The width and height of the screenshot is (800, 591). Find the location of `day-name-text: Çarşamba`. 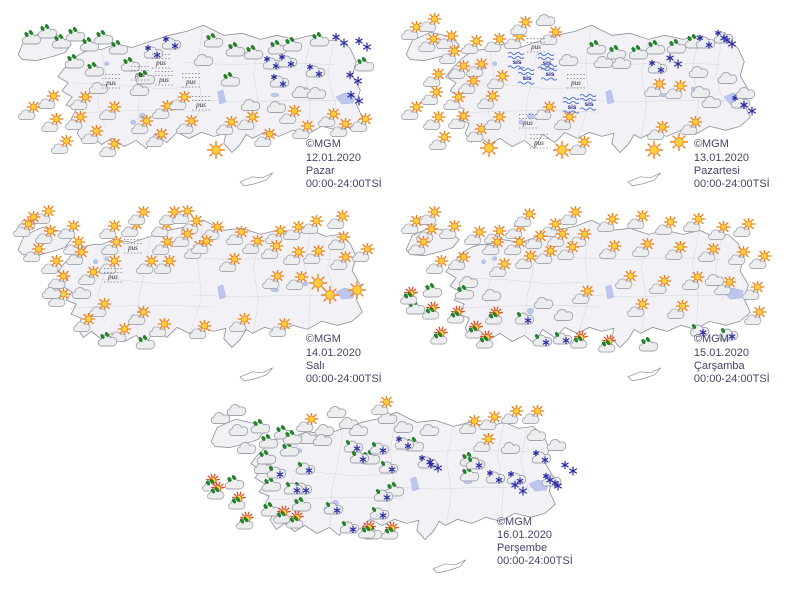

day-name-text: Çarşamba is located at coordinates (719, 365).